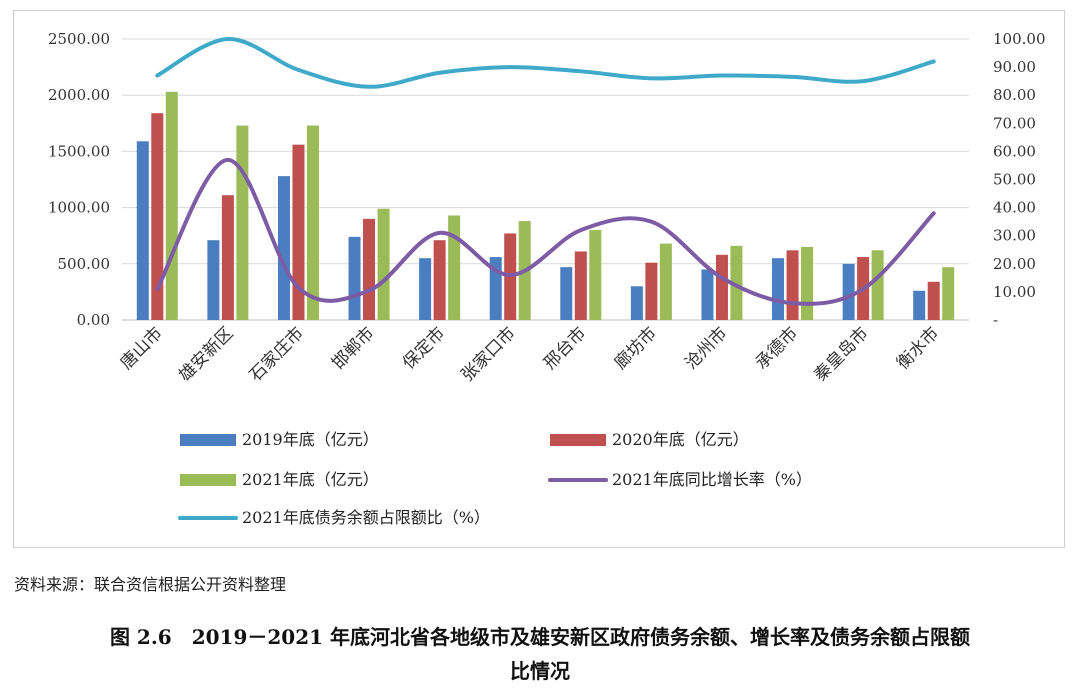 Image resolution: width=1080 pixels, height=694 pixels. I want to click on y-right-tick-label: 70.00, so click(1014, 123).